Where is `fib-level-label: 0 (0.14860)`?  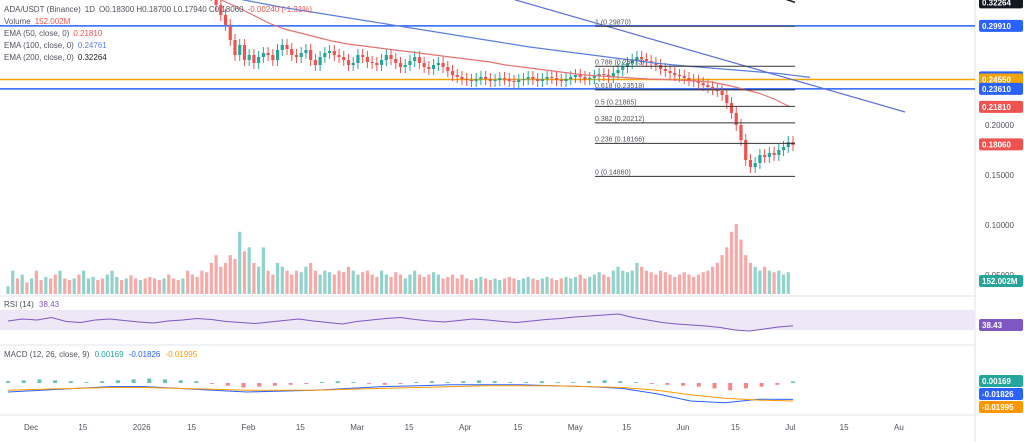
fib-level-label: 0 (0.14860) is located at coordinates (613, 172).